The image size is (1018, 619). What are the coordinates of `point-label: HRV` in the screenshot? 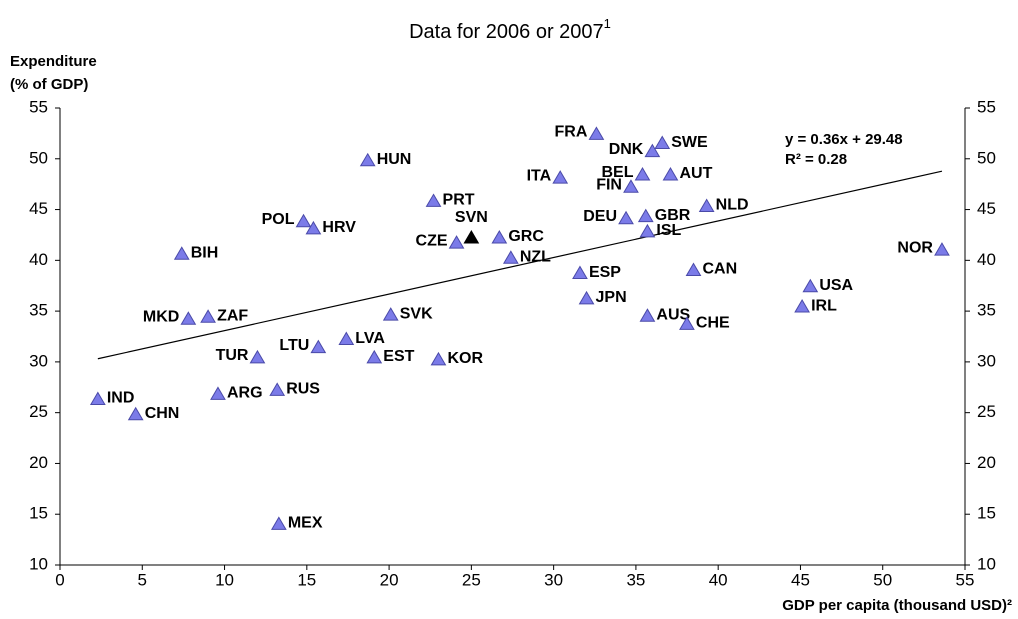 It's located at (339, 227).